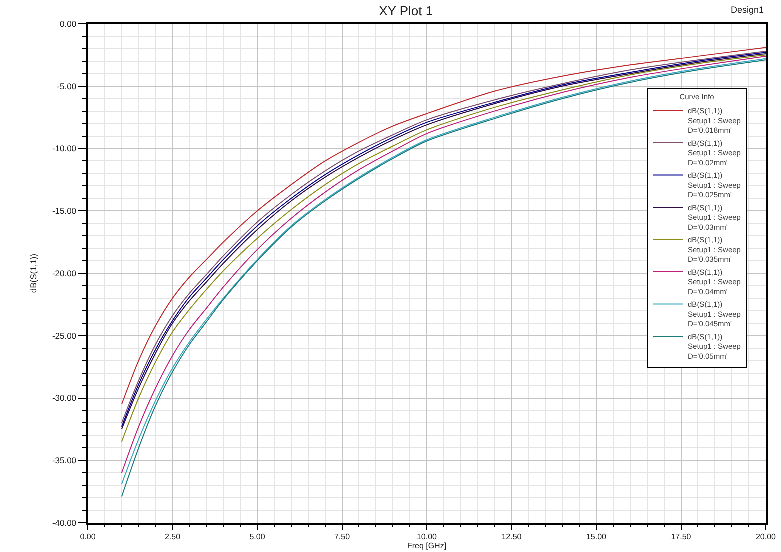 The height and width of the screenshot is (552, 781). What do you see at coordinates (766, 537) in the screenshot?
I see `x-tick-label: 20.00` at bounding box center [766, 537].